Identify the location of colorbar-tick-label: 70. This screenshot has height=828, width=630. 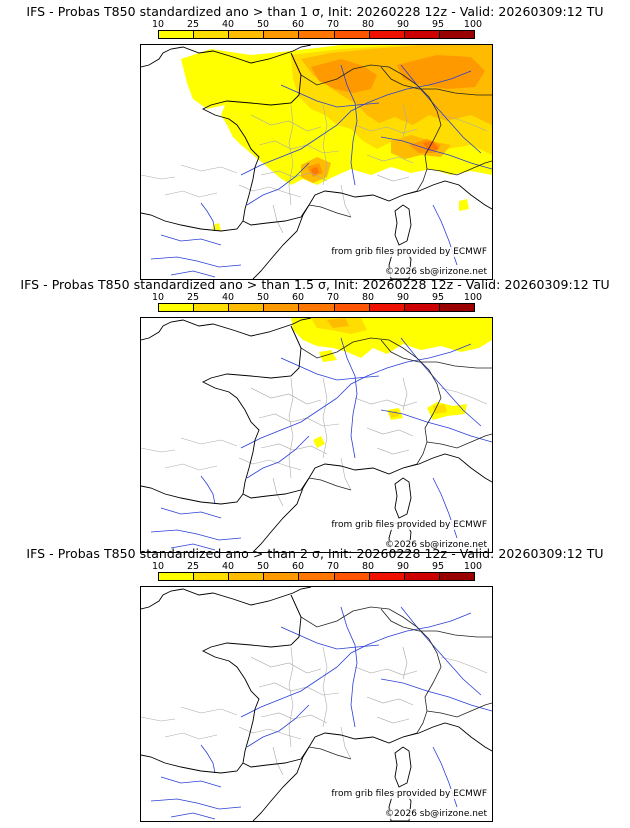
(333, 297).